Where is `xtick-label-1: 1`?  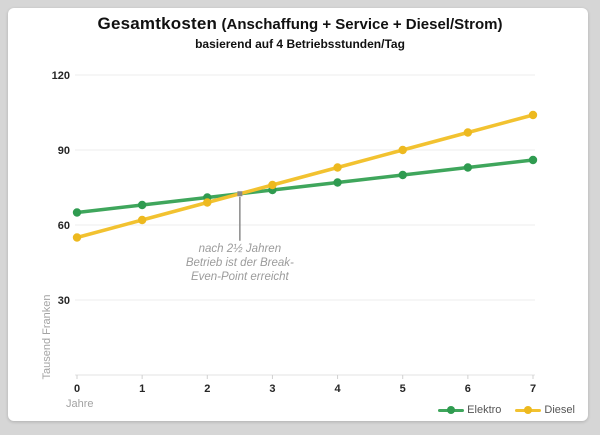 xtick-label-1: 1 is located at coordinates (142, 389).